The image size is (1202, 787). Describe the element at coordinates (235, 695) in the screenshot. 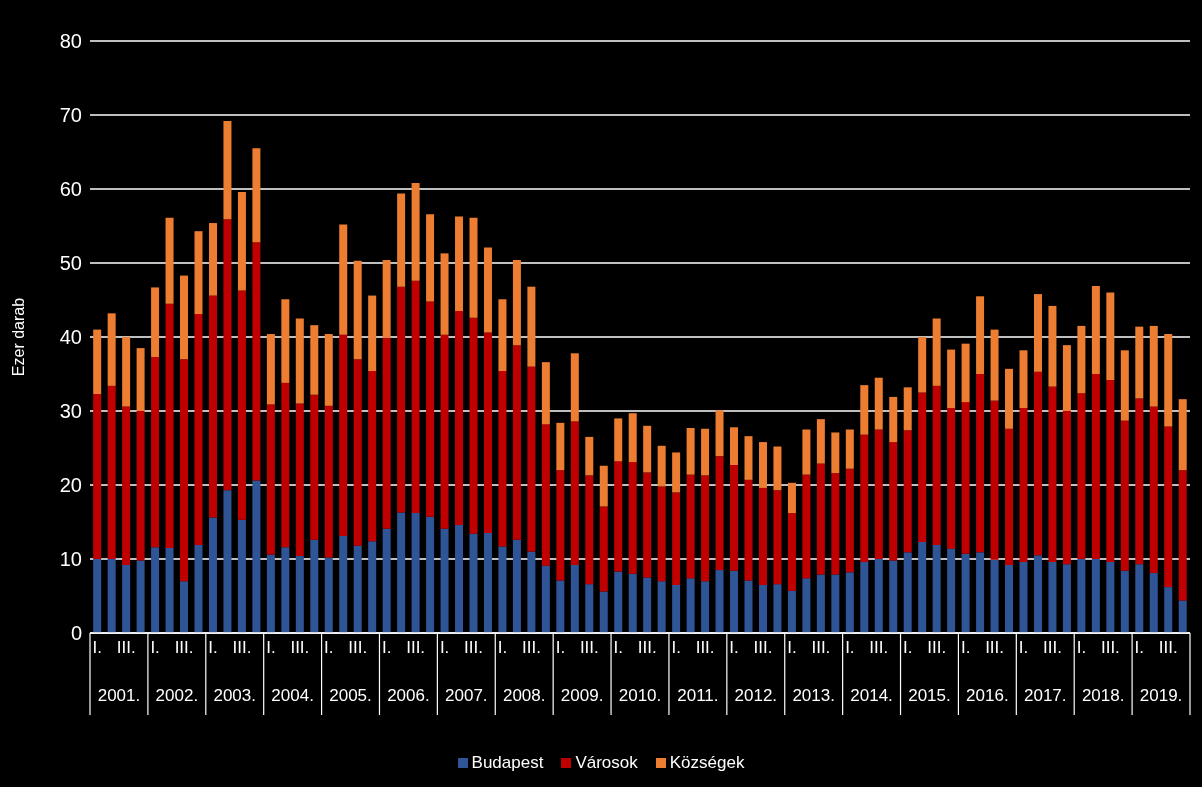

I see `text: 2003.` at that location.